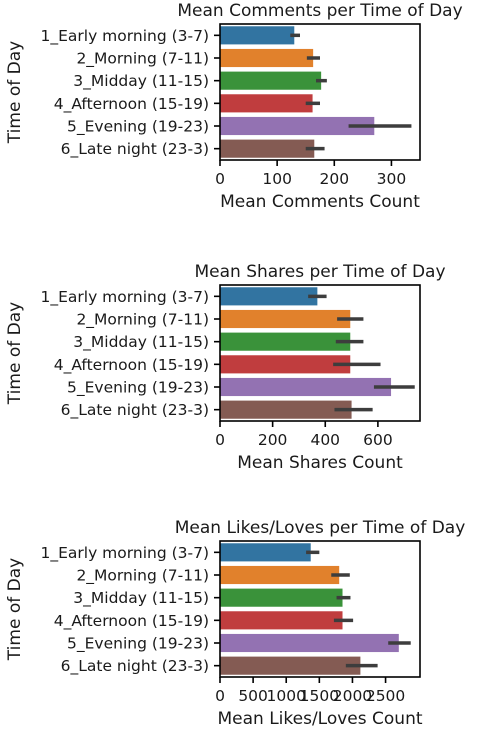 This screenshot has height=734, width=482. What do you see at coordinates (319, 719) in the screenshot?
I see `x-axis-label: Mean Likes/Loves Count` at bounding box center [319, 719].